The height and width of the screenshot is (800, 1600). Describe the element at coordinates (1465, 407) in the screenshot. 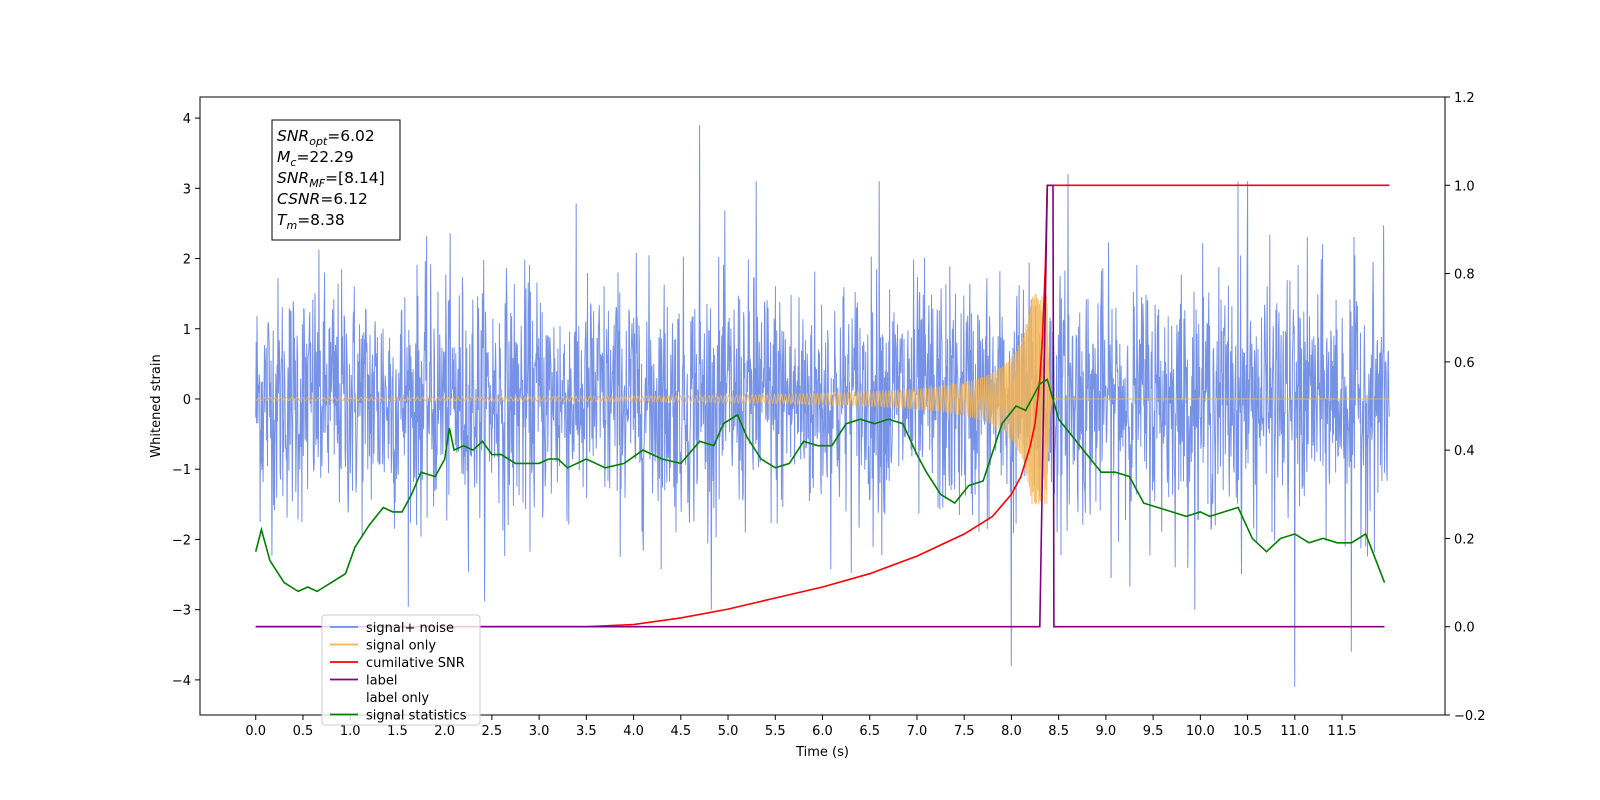

I see `y2-axis-ticks: 1.2 1.0 0.8 0.6 0.4 0.2 0.0 −0.2` at that location.